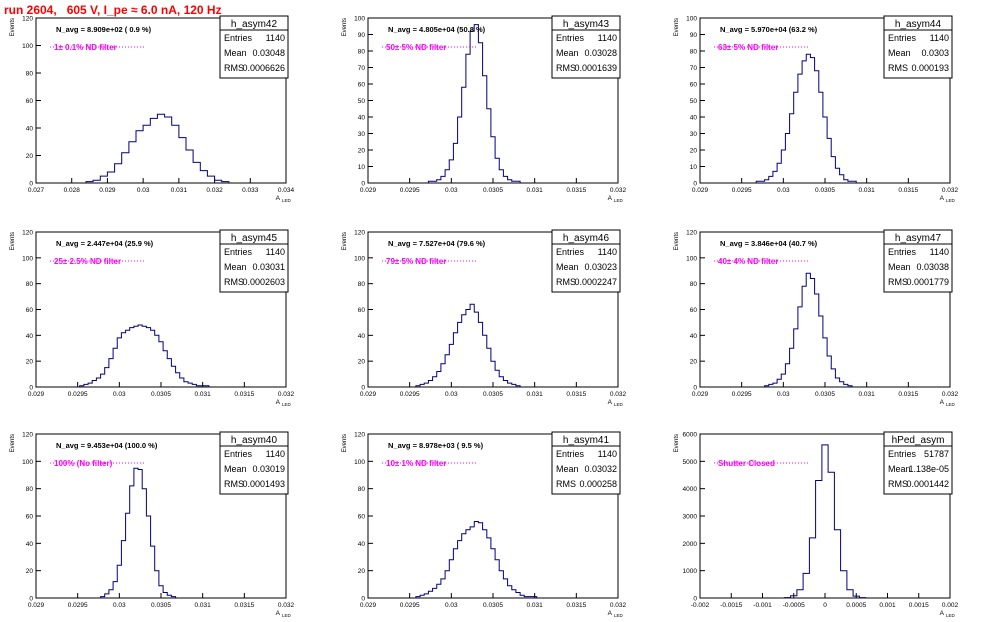 The height and width of the screenshot is (622, 996). I want to click on y-tick-label: 10, so click(694, 167).